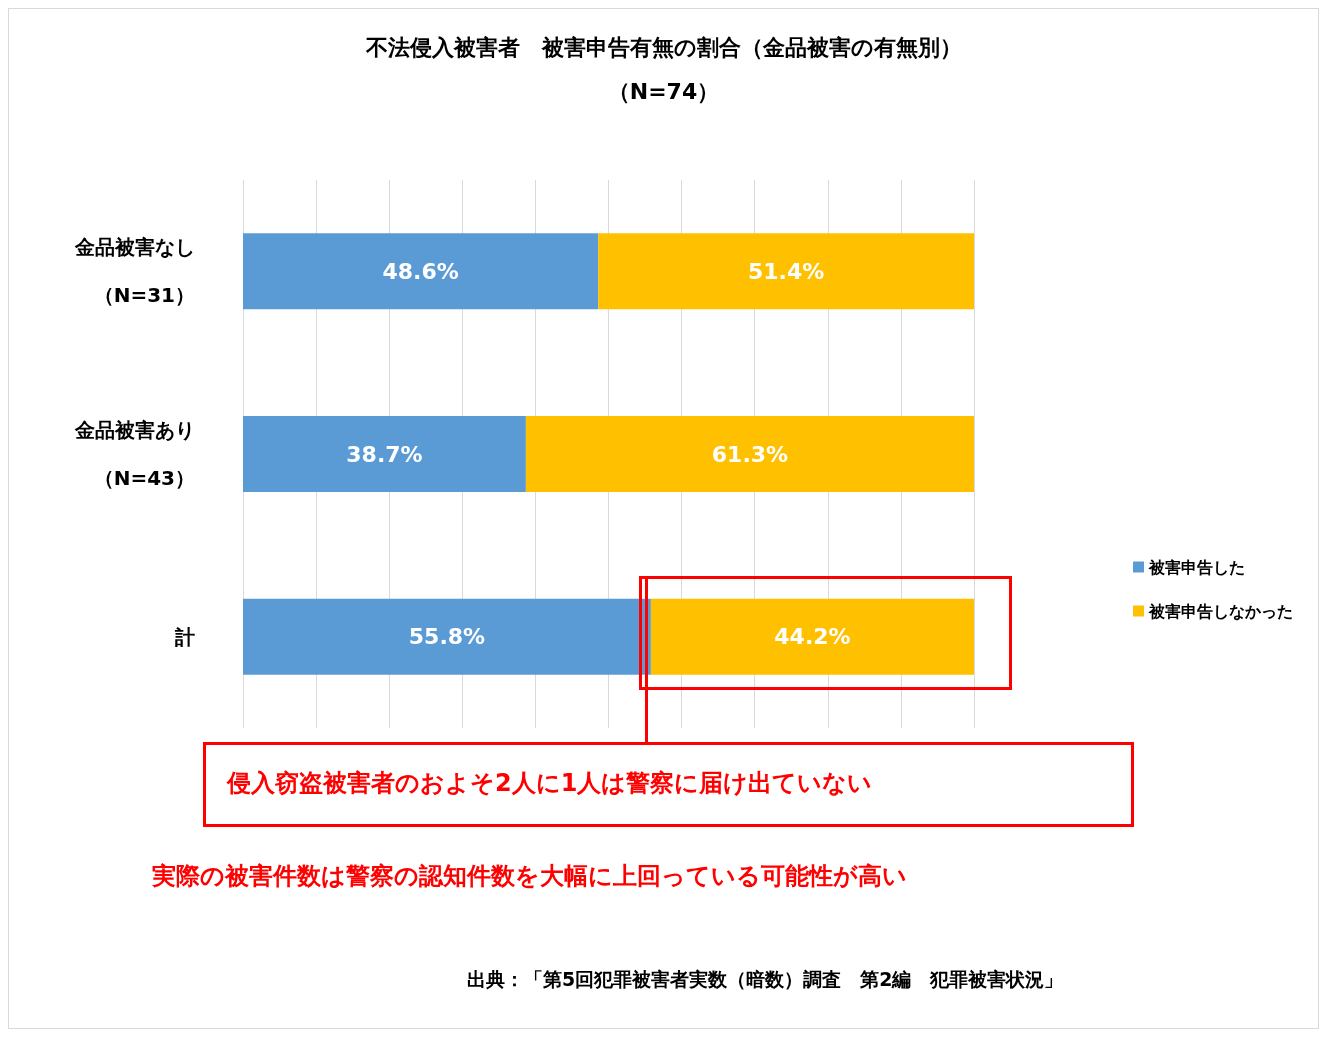  What do you see at coordinates (529, 876) in the screenshot?
I see `text: 実際の被害件数は警察の認知件数を大幅に上回っている可能性が高い` at bounding box center [529, 876].